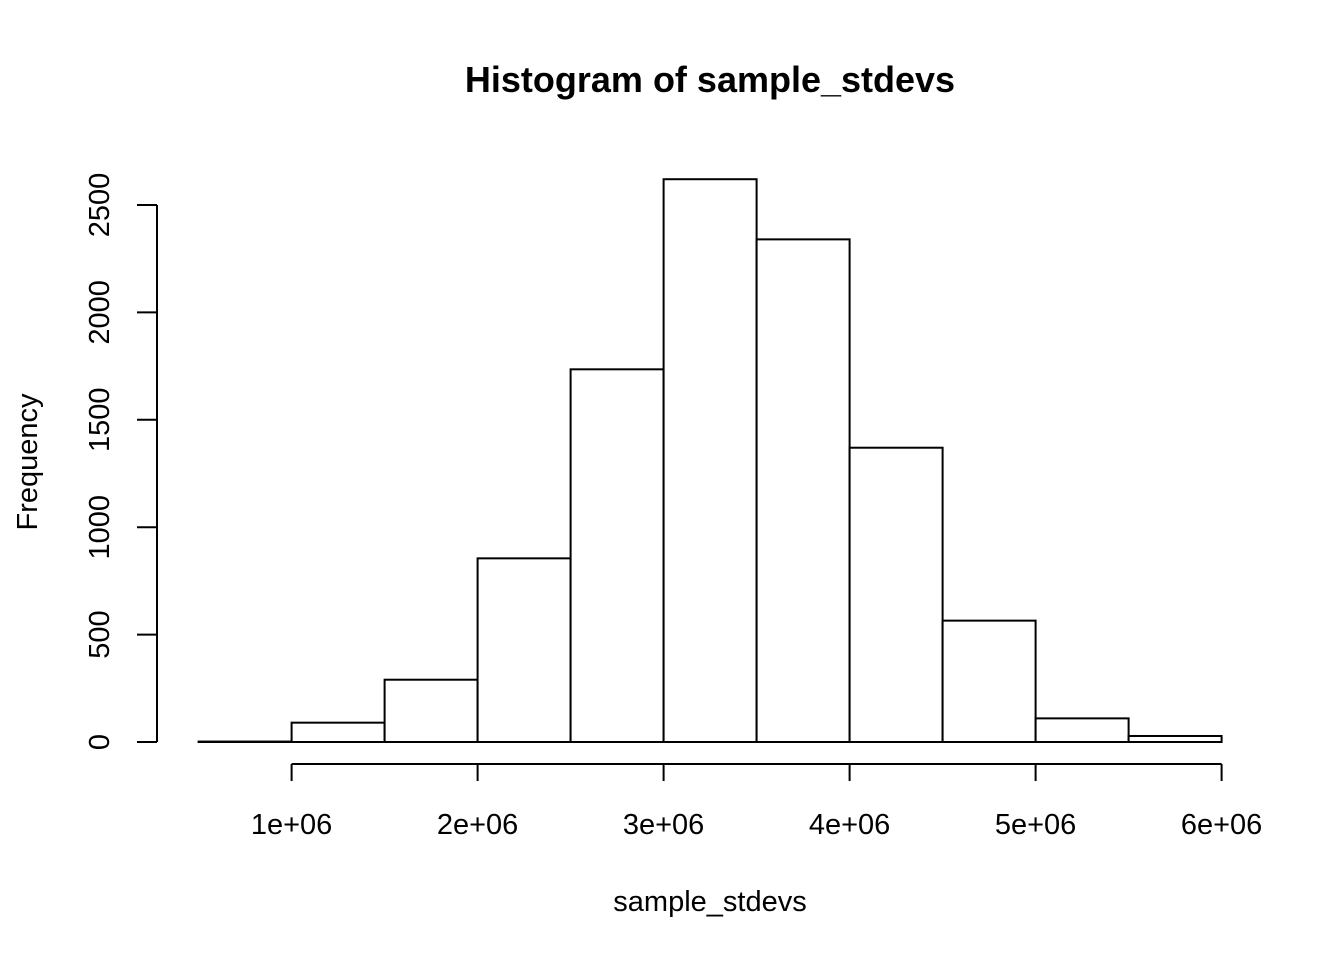 The height and width of the screenshot is (960, 1344). I want to click on y-axis-label: Frequency, so click(28, 462).